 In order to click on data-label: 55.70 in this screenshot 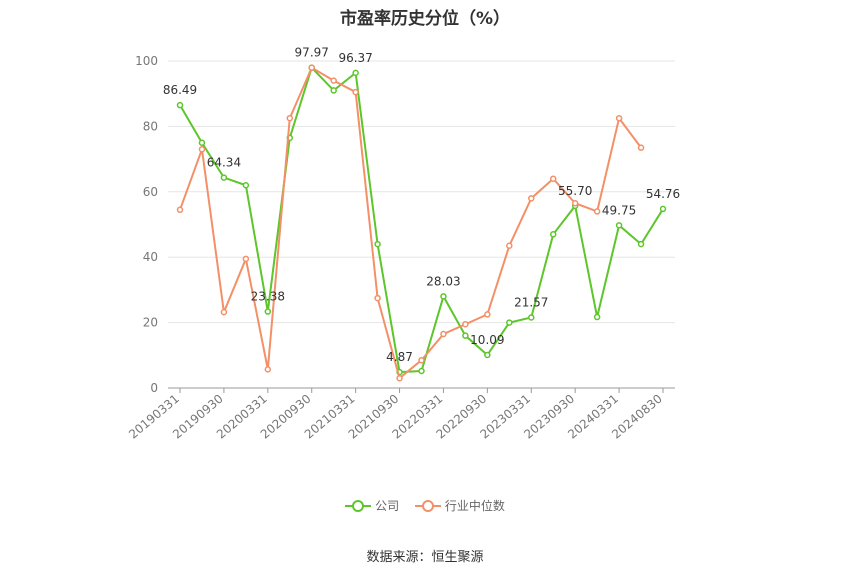, I will do `click(575, 191)`.